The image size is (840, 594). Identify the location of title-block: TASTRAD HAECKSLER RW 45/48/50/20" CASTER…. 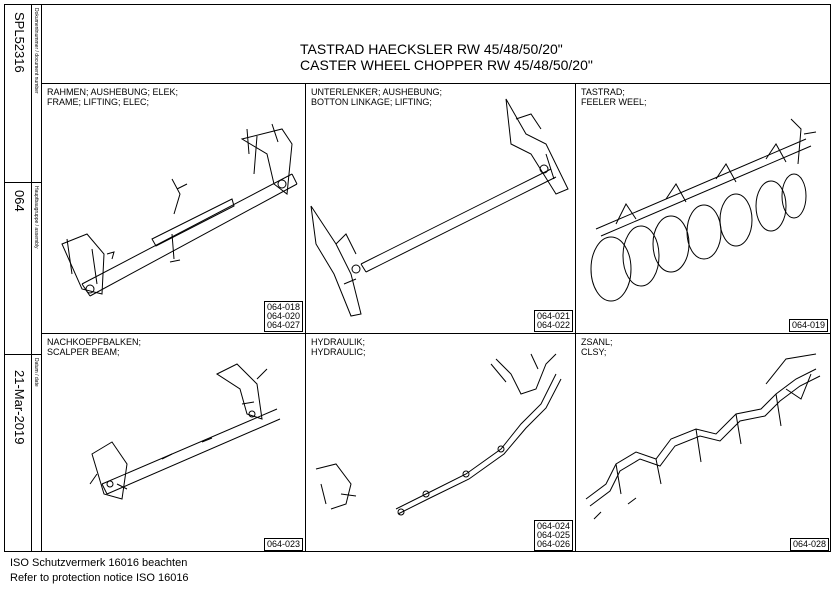
(436, 44).